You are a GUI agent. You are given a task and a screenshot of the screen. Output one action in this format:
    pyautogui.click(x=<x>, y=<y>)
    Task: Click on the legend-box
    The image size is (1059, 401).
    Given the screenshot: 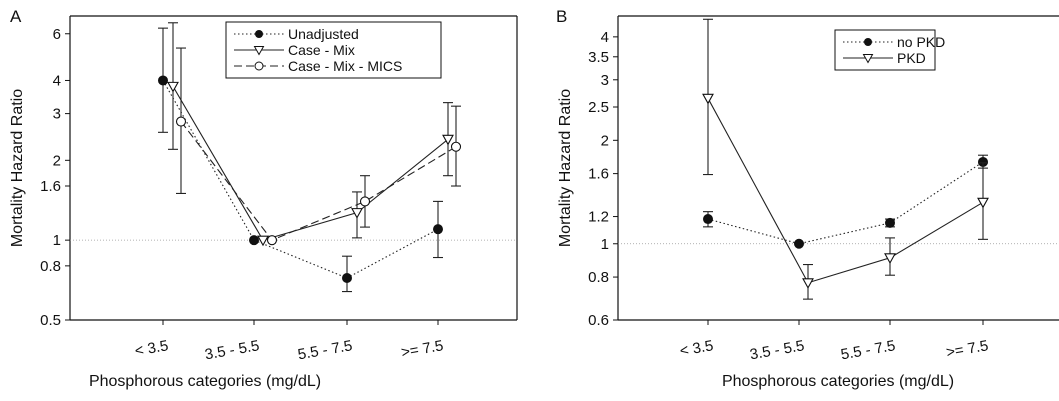 What is the action you would take?
    pyautogui.click(x=885, y=50)
    